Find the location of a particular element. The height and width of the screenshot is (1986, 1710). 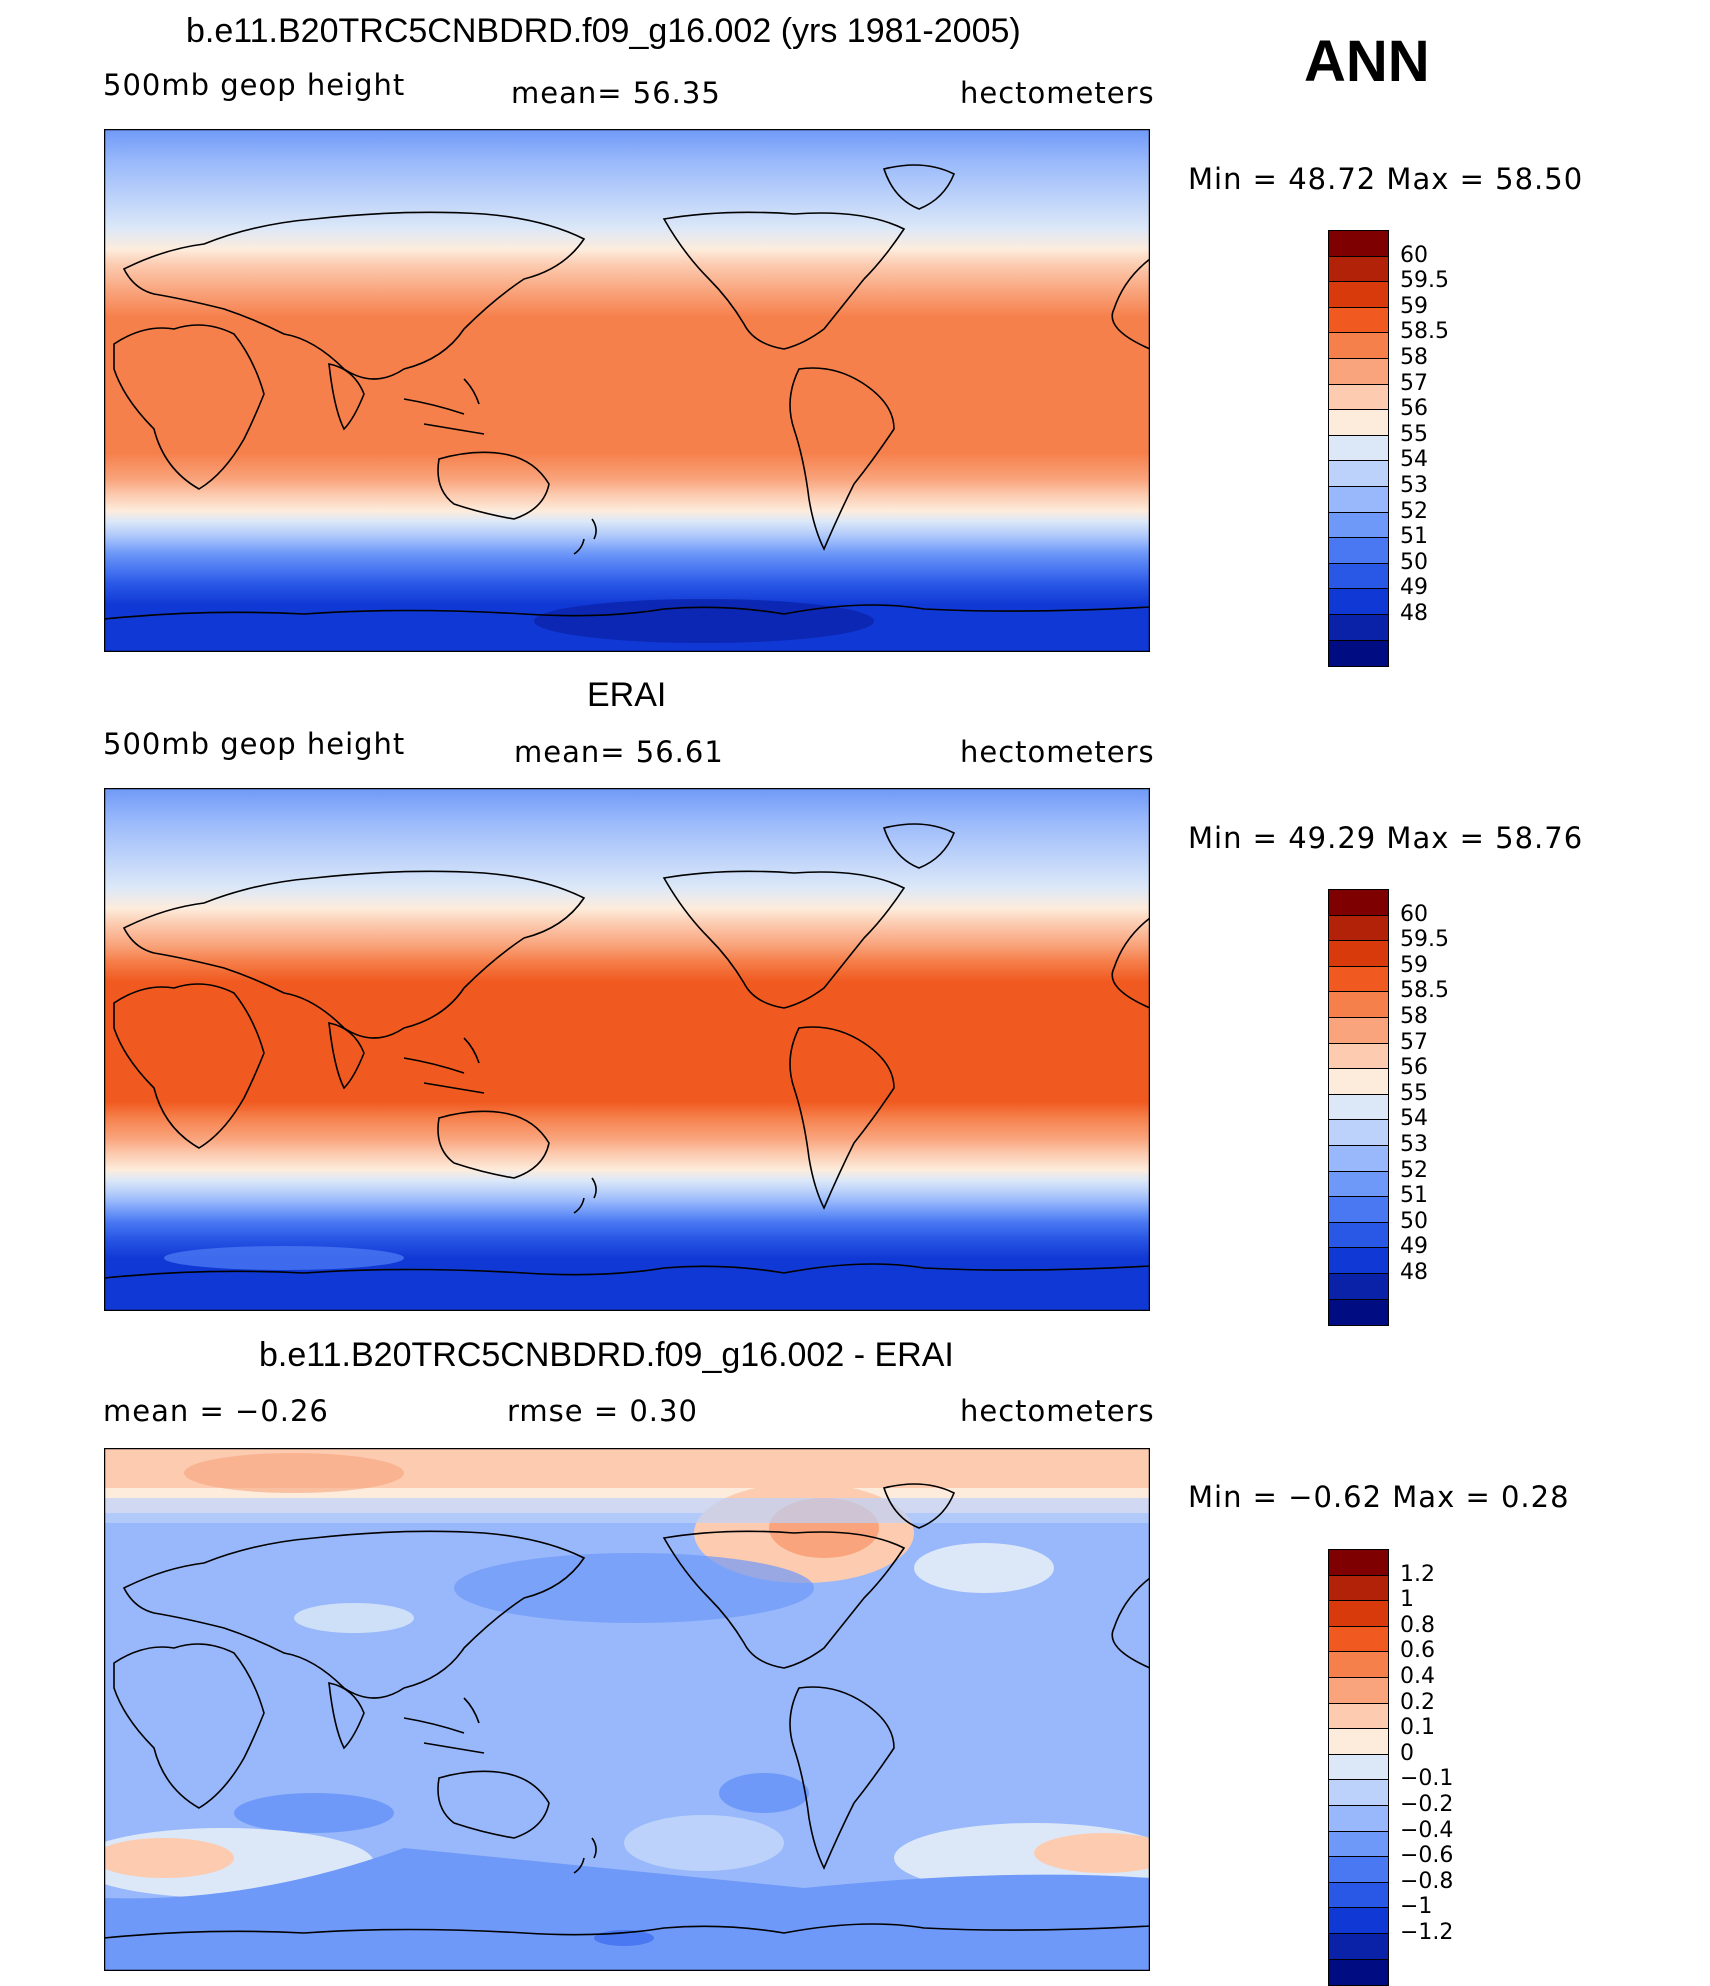

panel-2-units-label: hectometers is located at coordinates (1057, 752).